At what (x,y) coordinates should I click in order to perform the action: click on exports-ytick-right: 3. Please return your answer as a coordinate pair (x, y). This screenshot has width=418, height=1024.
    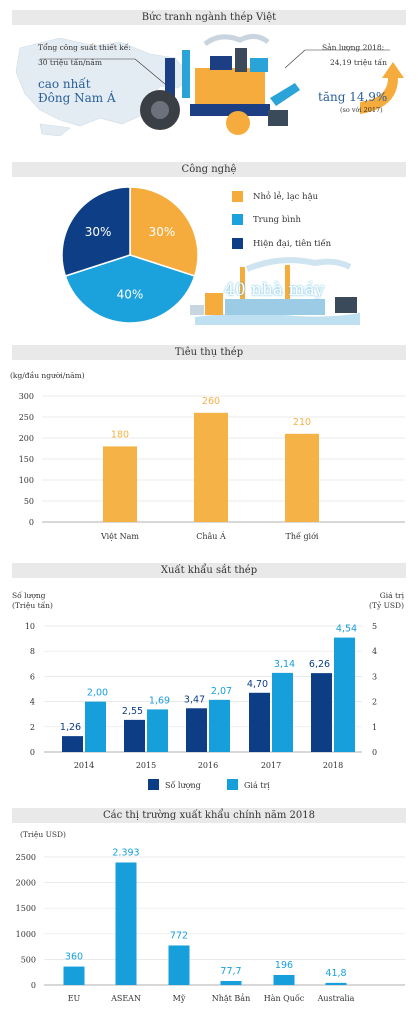
    Looking at the image, I should click on (374, 676).